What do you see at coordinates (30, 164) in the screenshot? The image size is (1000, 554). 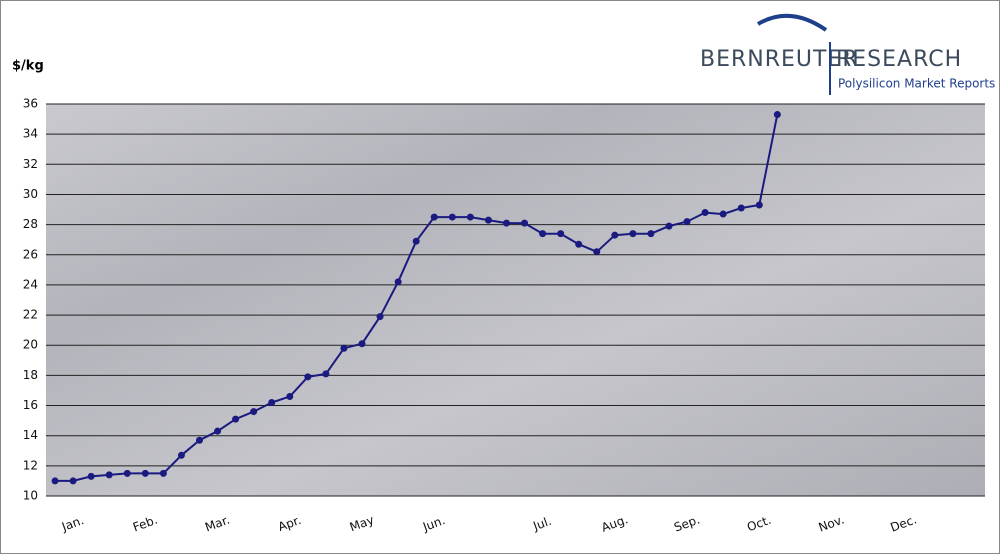 I see `y-tick-label: 32` at bounding box center [30, 164].